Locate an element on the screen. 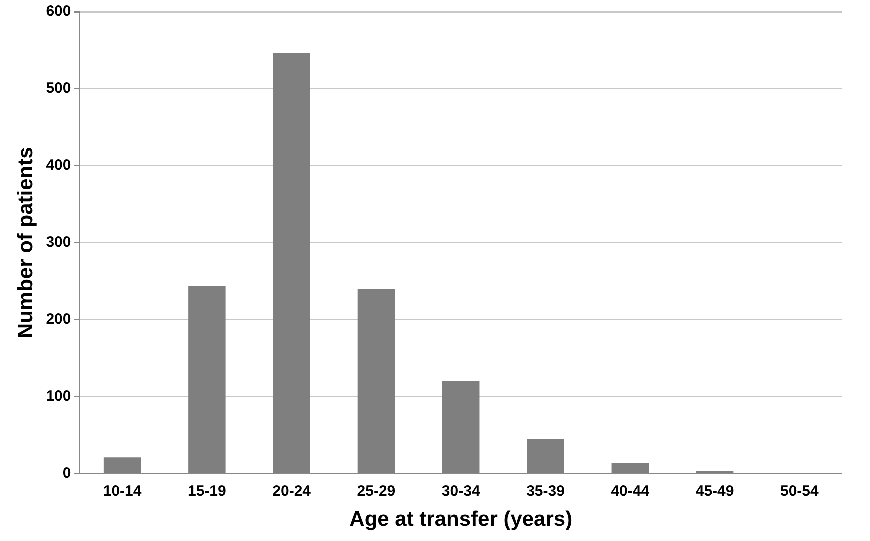 This screenshot has width=870, height=541. y-tick-label: 200 is located at coordinates (59, 319).